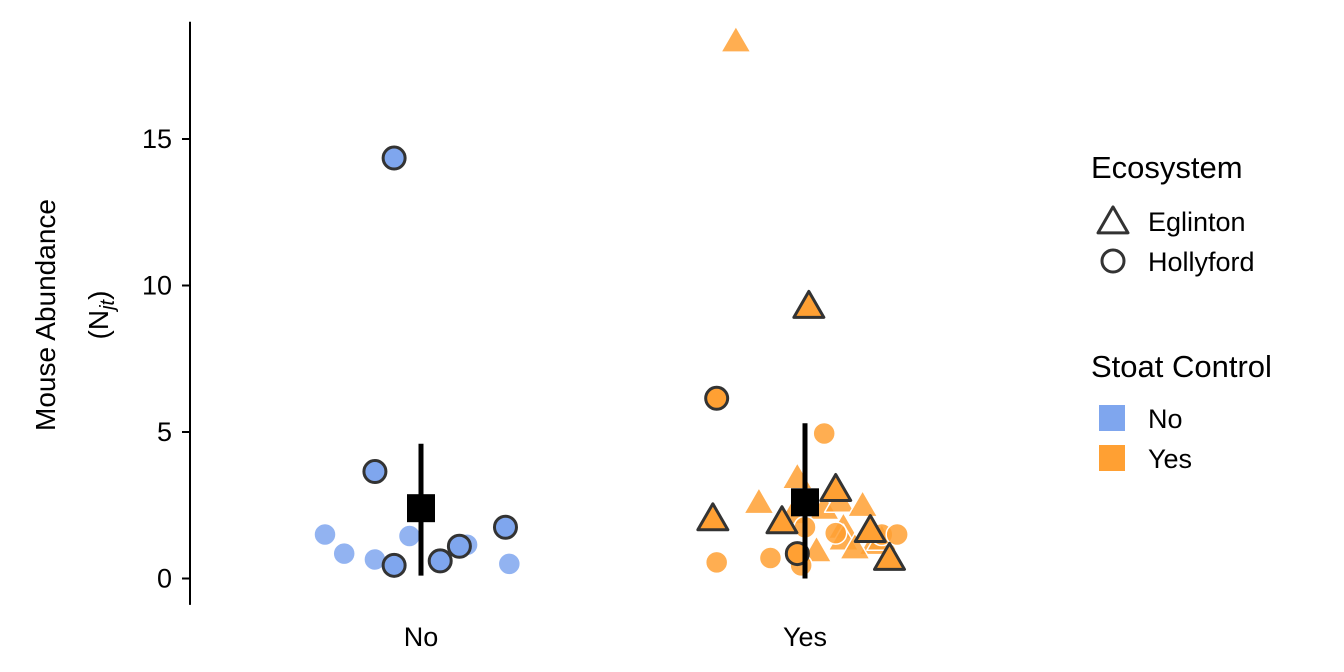  I want to click on y-tick-label: 10, so click(157, 286).